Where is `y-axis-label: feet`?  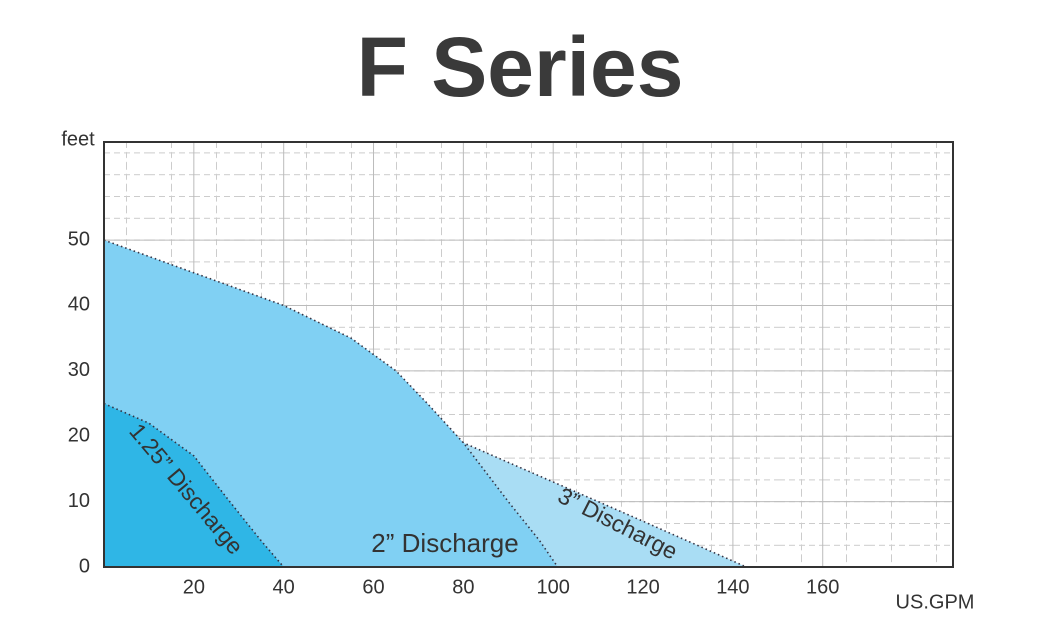 y-axis-label: feet is located at coordinates (78, 139).